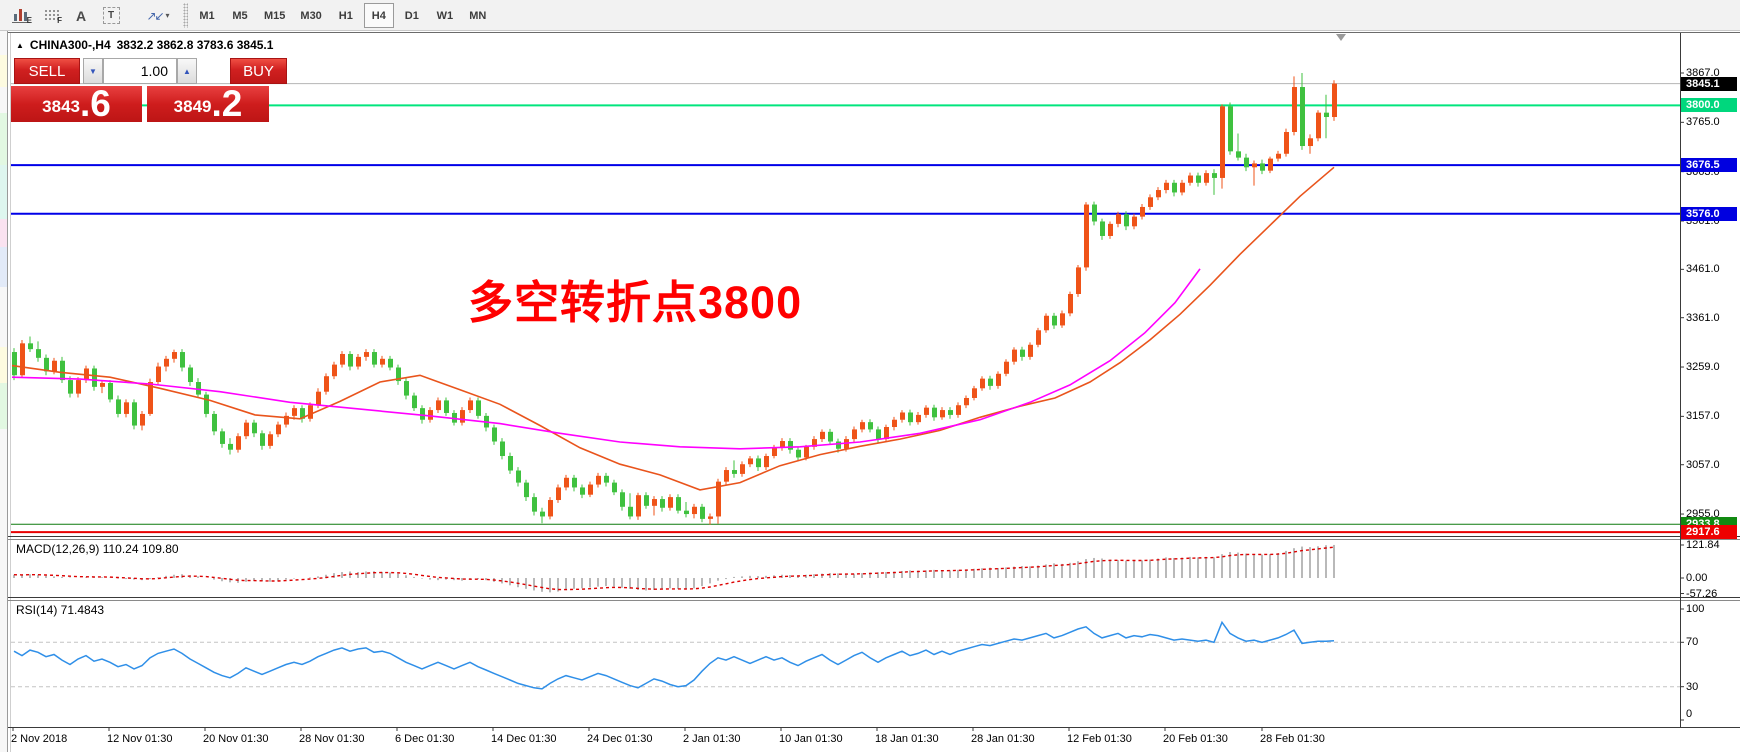 The image size is (1740, 752). I want to click on price-axis-tick-label: 3461.0, so click(1703, 269).